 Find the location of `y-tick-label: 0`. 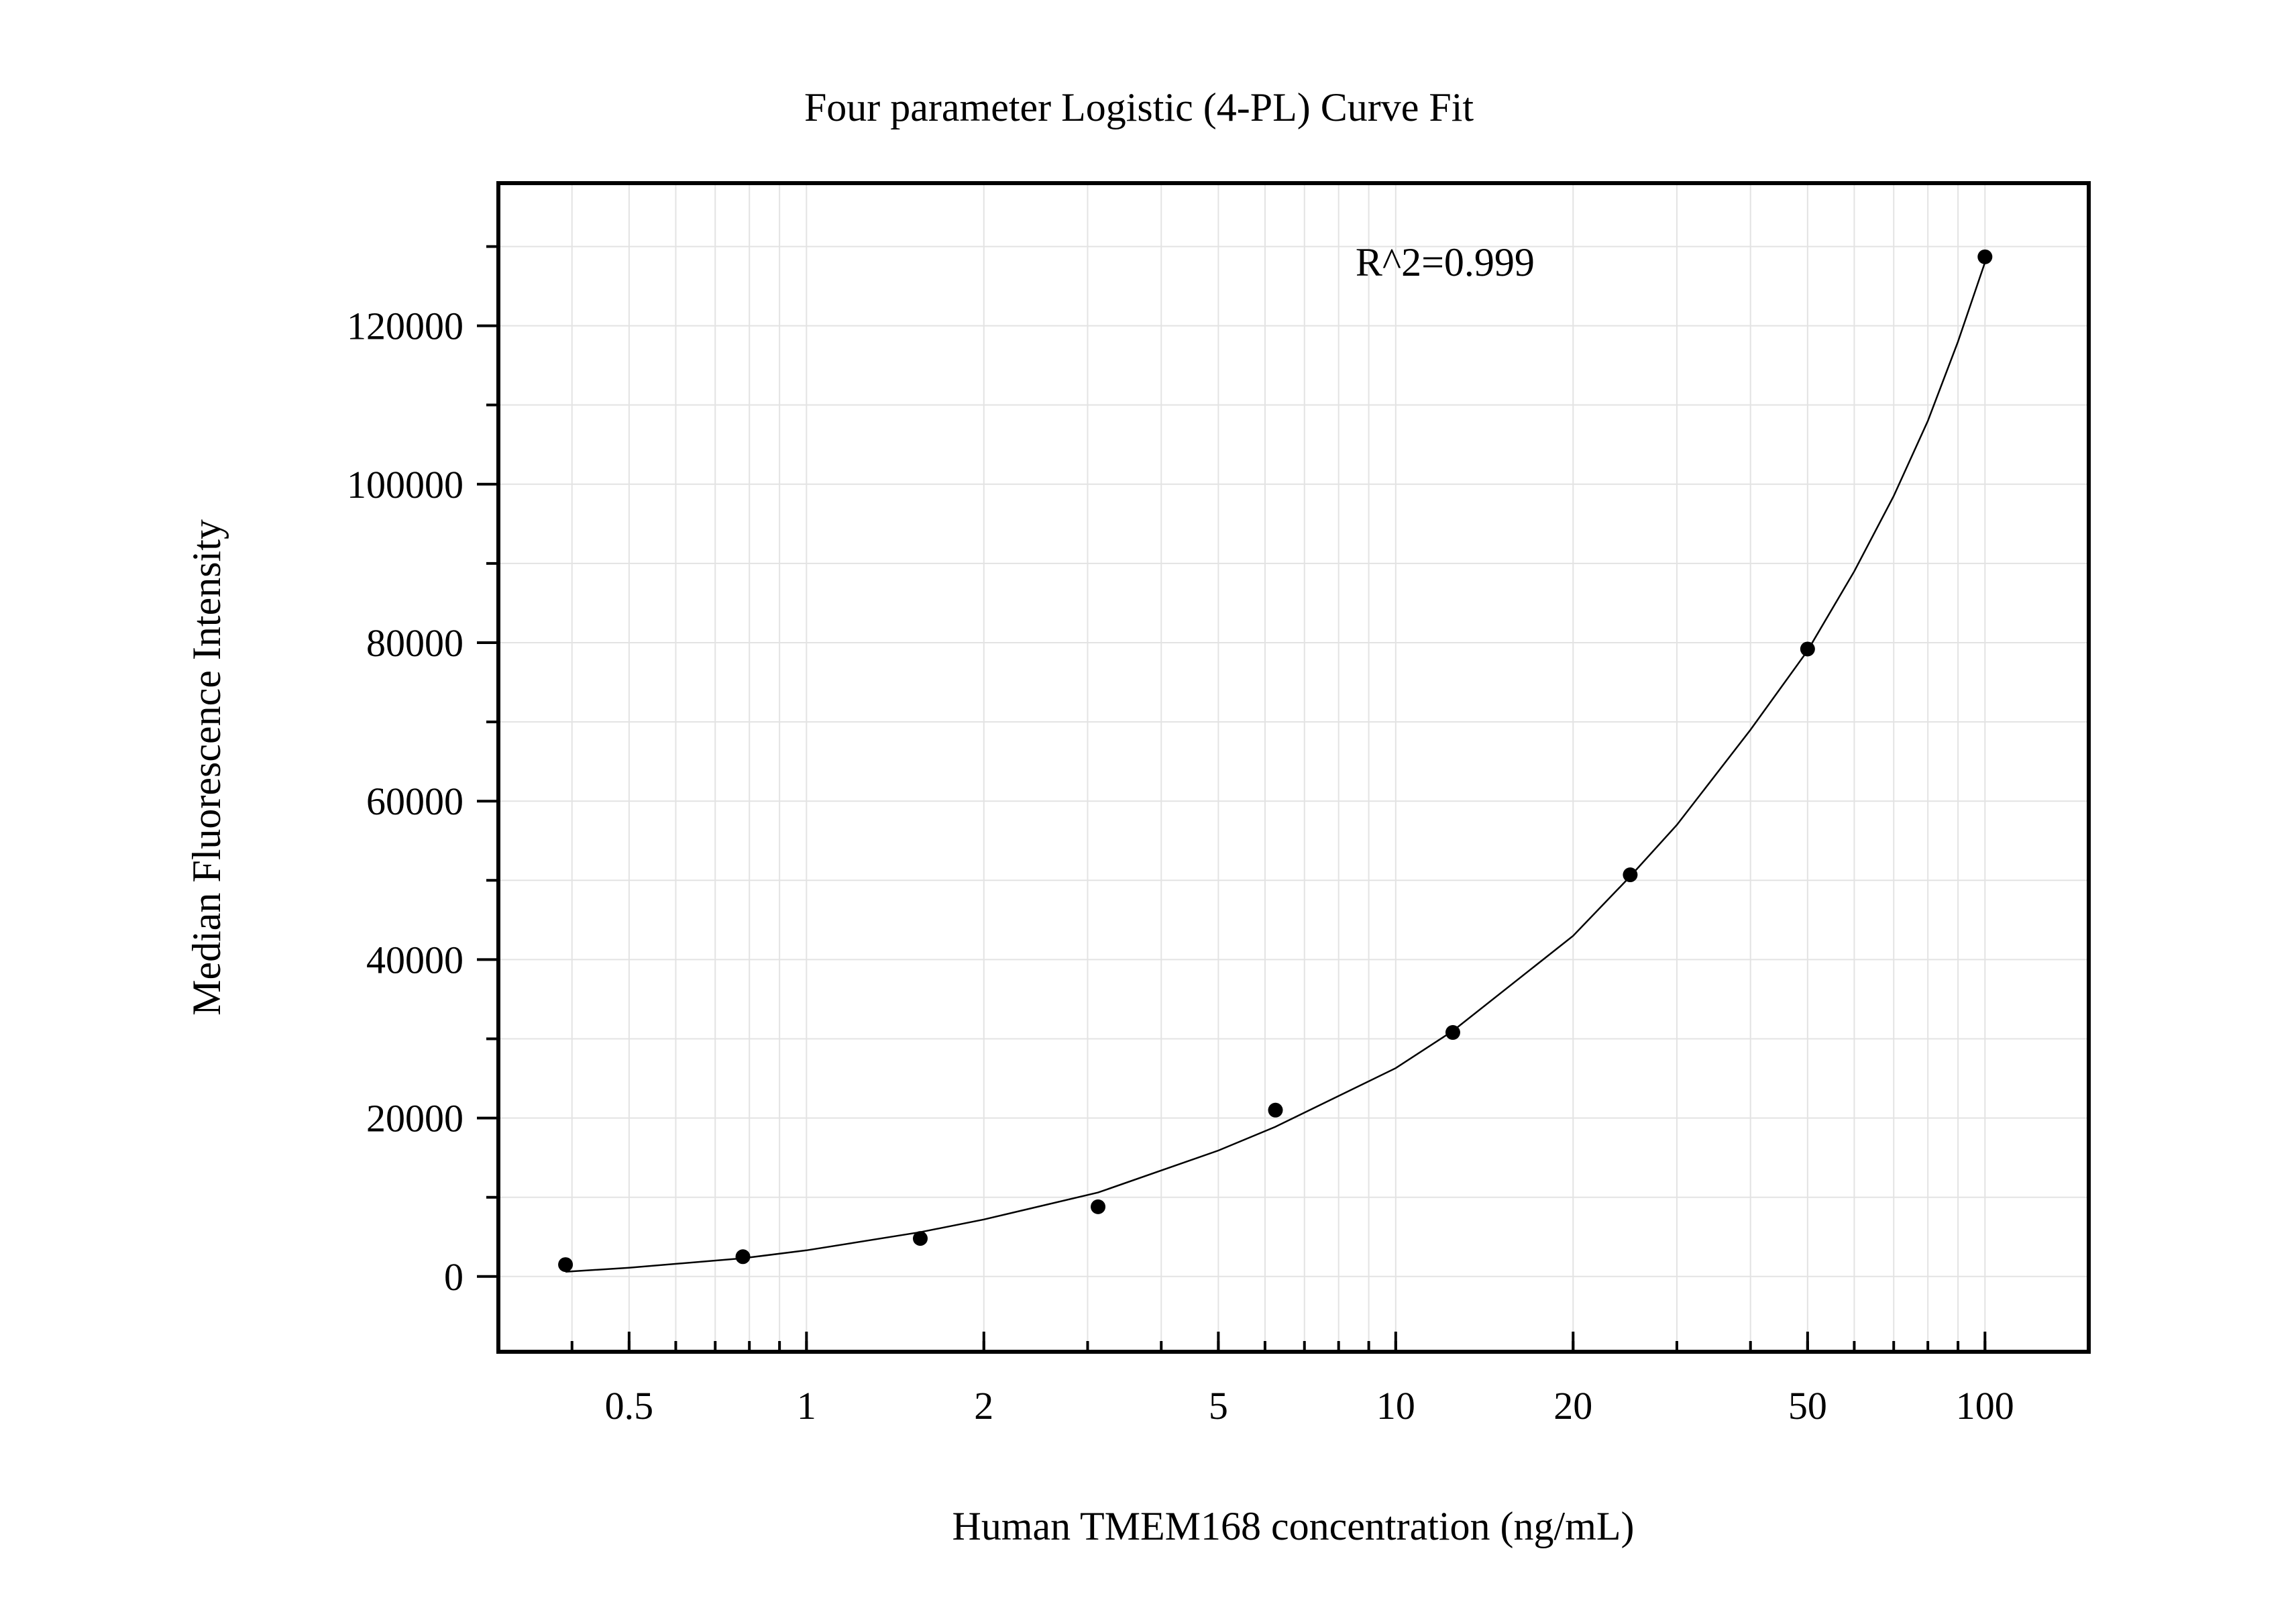

y-tick-label: 0 is located at coordinates (454, 1277).